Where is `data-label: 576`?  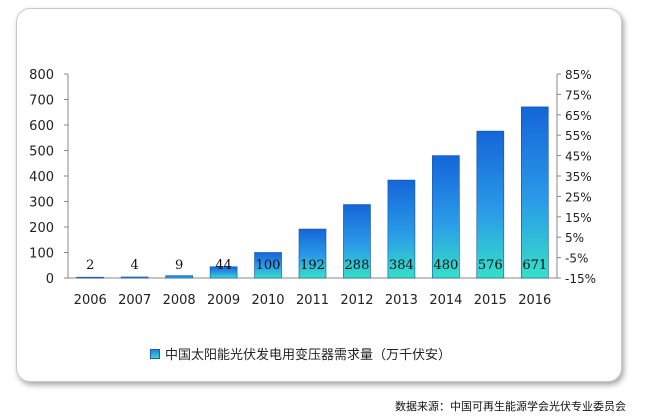
data-label: 576 is located at coordinates (490, 265).